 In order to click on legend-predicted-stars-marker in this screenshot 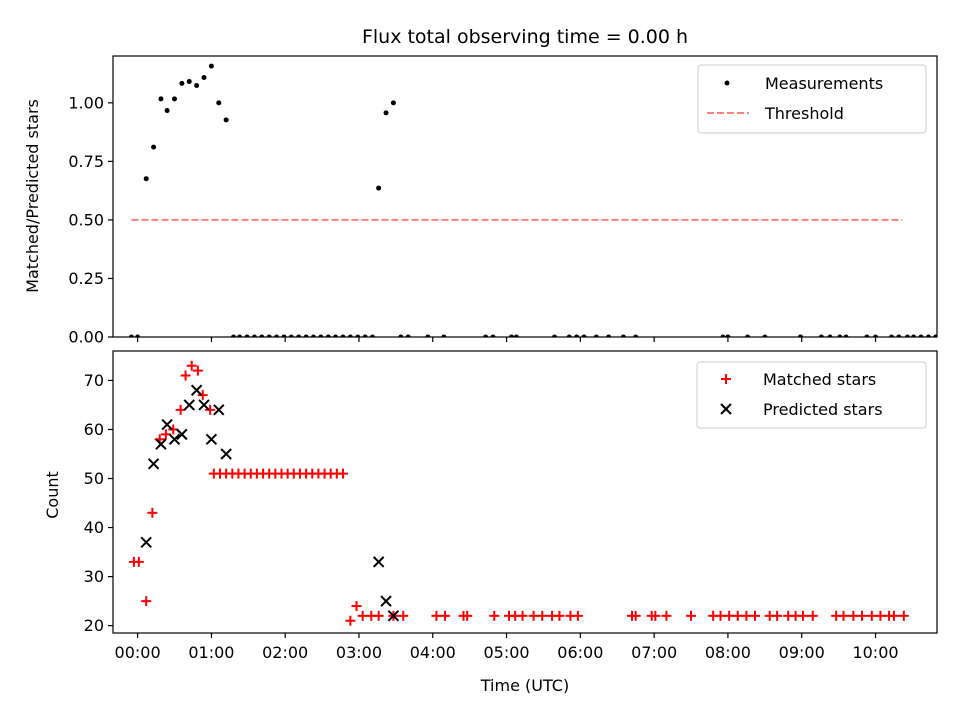, I will do `click(726, 409)`.